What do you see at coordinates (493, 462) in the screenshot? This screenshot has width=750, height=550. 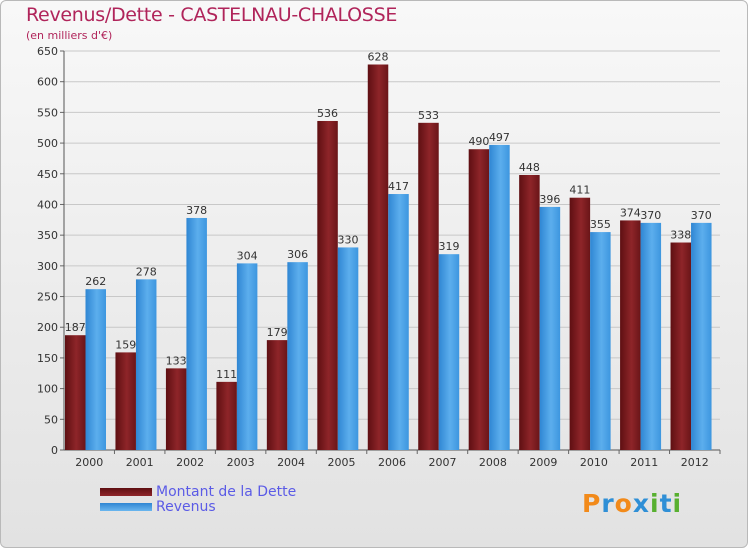 I see `x-tick-label: 2008` at bounding box center [493, 462].